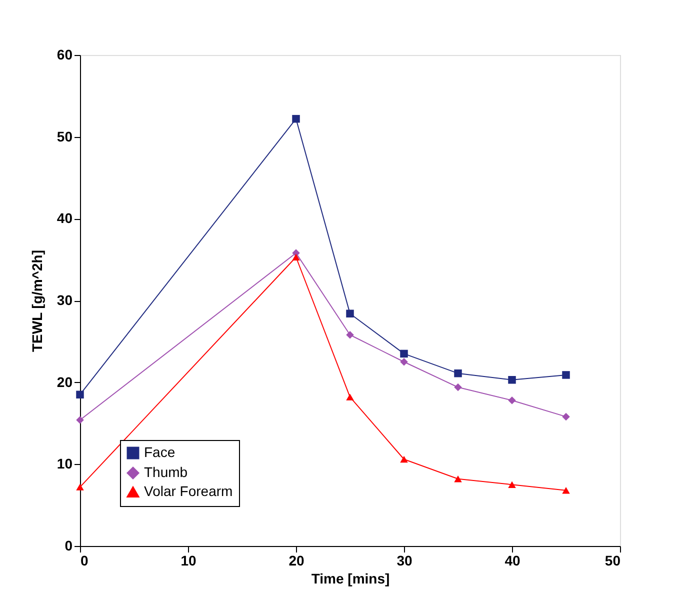 The image size is (692, 616). Describe the element at coordinates (64, 382) in the screenshot. I see `y-tick-label: 20` at that location.